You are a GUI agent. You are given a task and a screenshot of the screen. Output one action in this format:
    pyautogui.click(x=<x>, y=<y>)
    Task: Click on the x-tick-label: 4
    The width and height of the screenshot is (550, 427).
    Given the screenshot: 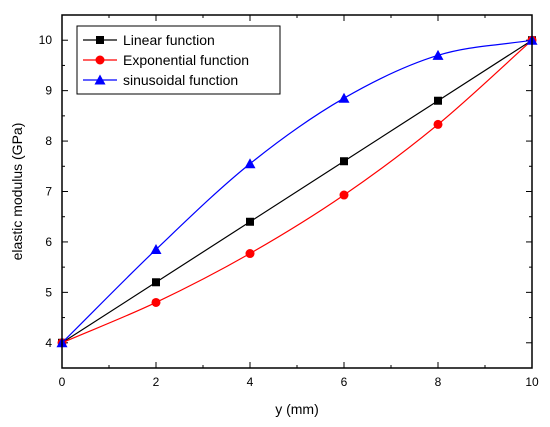 What is the action you would take?
    pyautogui.click(x=250, y=382)
    